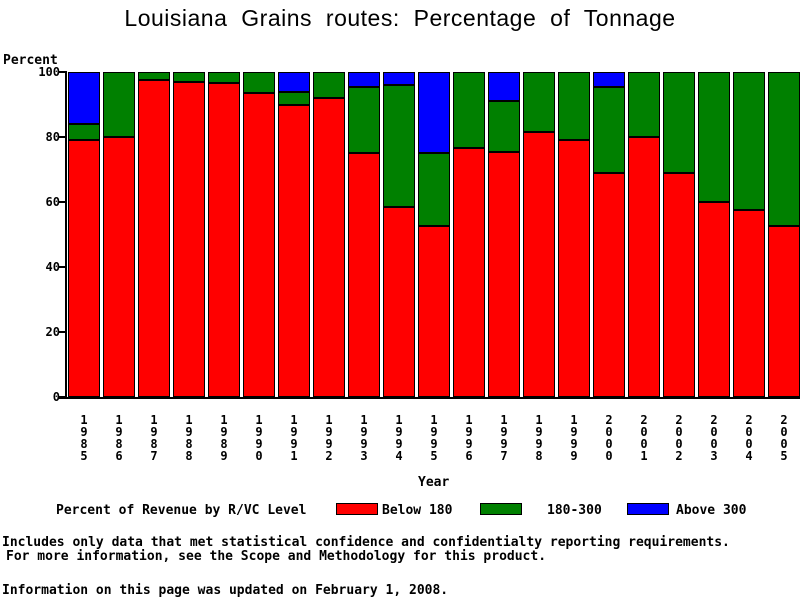 The image size is (800, 600). I want to click on y-tick-label: 40, so click(52, 267).